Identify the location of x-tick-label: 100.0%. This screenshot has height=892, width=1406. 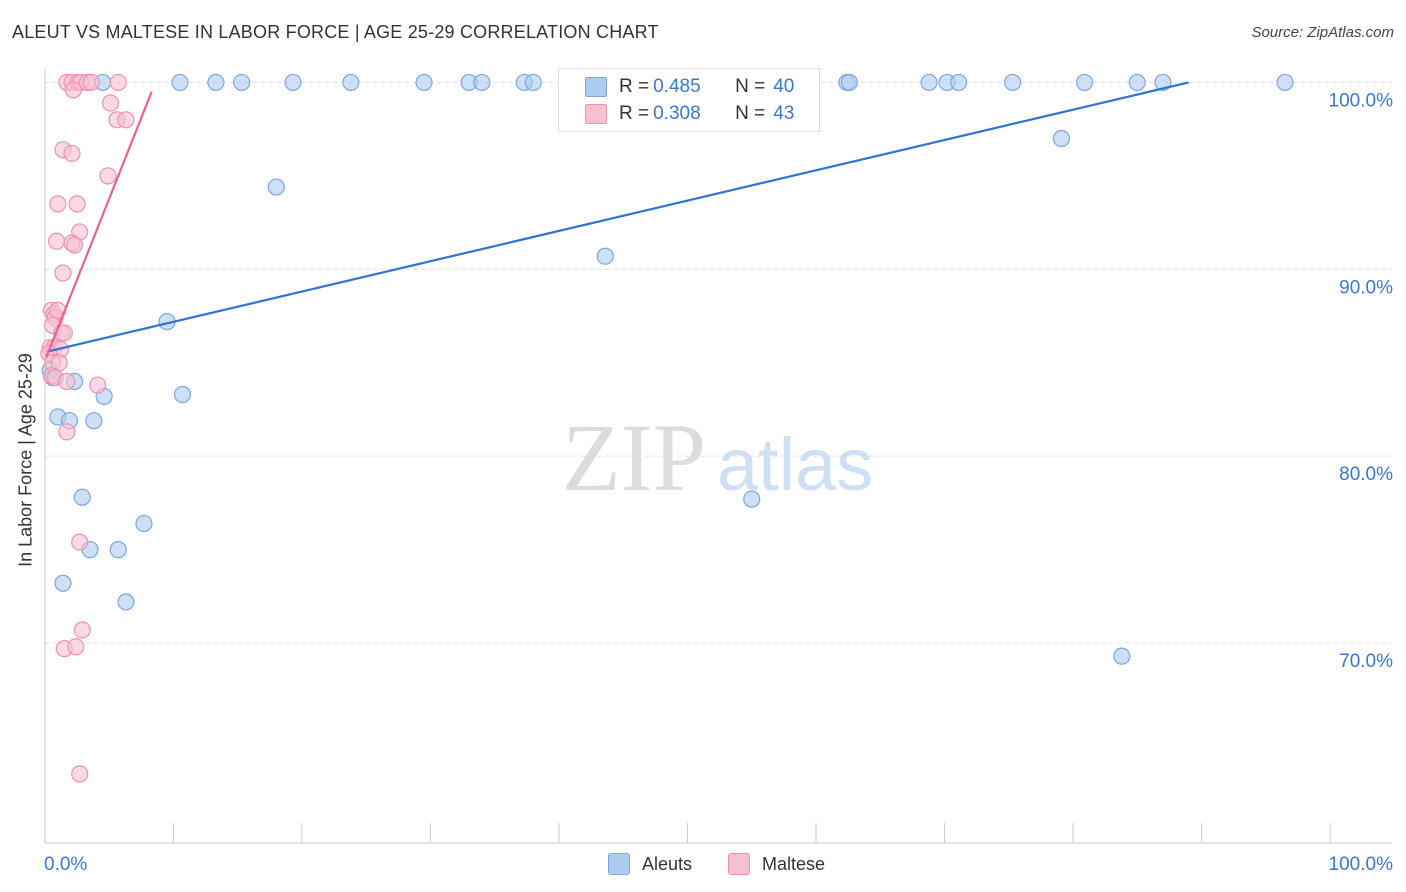
(1361, 864).